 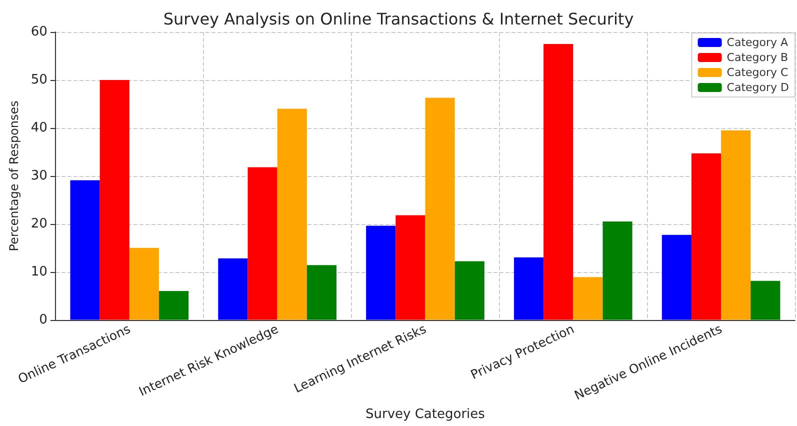 What do you see at coordinates (757, 42) in the screenshot?
I see `legend-label: Category A` at bounding box center [757, 42].